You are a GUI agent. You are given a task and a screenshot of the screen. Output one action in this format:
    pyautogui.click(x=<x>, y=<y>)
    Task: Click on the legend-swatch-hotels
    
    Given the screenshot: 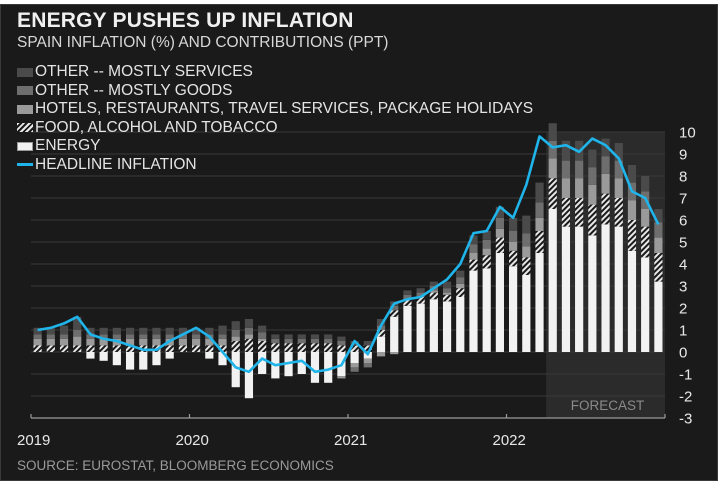 What is the action you would take?
    pyautogui.click(x=25, y=109)
    